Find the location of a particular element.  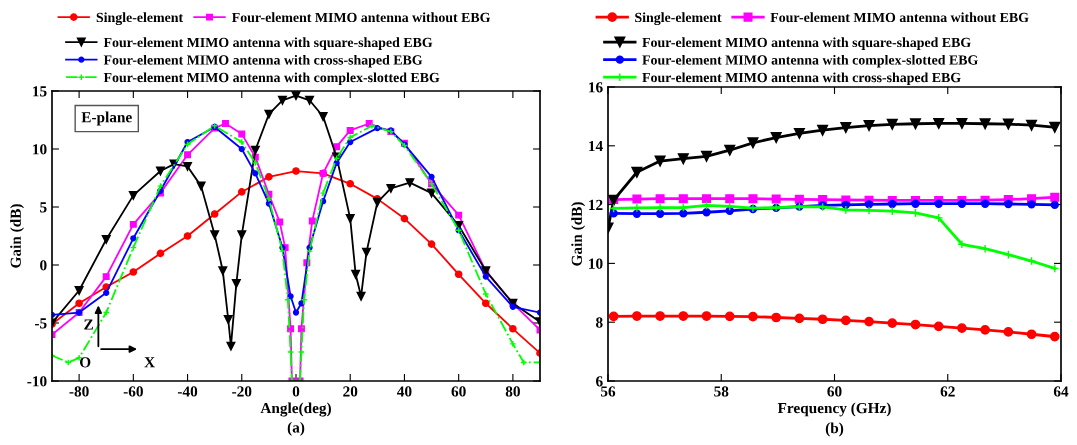

y-tick-label: 8 is located at coordinates (599, 322).